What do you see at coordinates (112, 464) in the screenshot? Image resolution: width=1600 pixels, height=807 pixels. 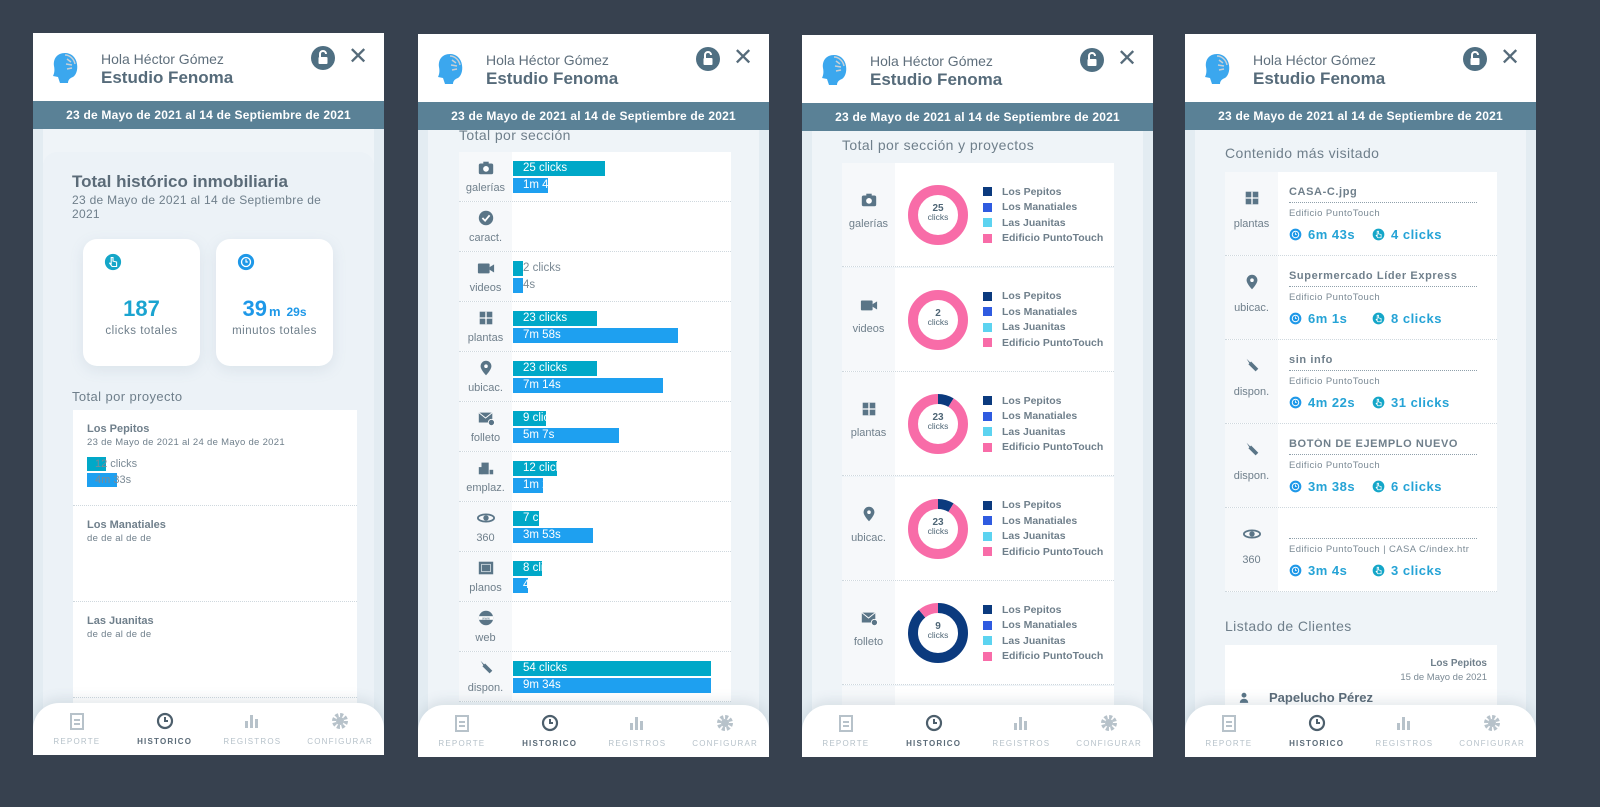 I see `clicks-bar: 12 clicks` at bounding box center [112, 464].